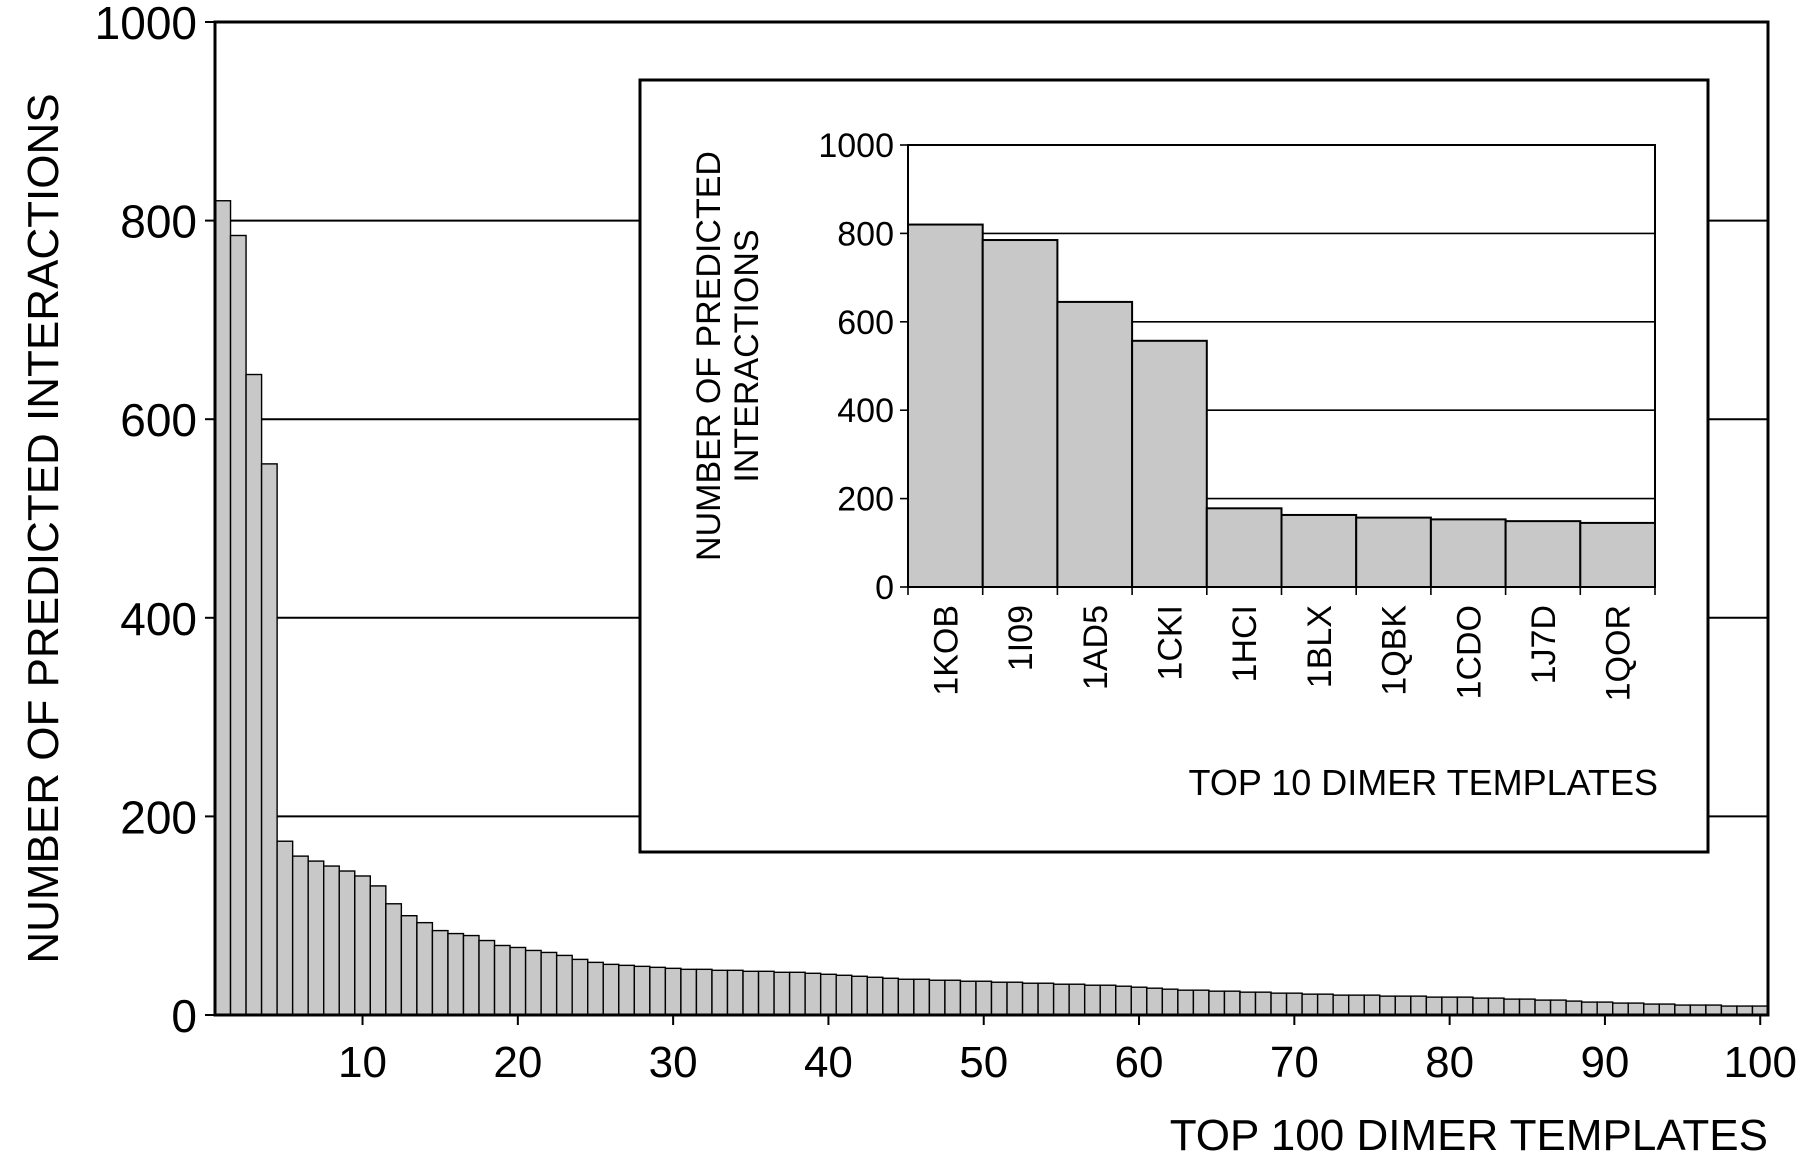 This screenshot has height=1170, width=1800. I want to click on inset-bar-1hci, so click(1244, 548).